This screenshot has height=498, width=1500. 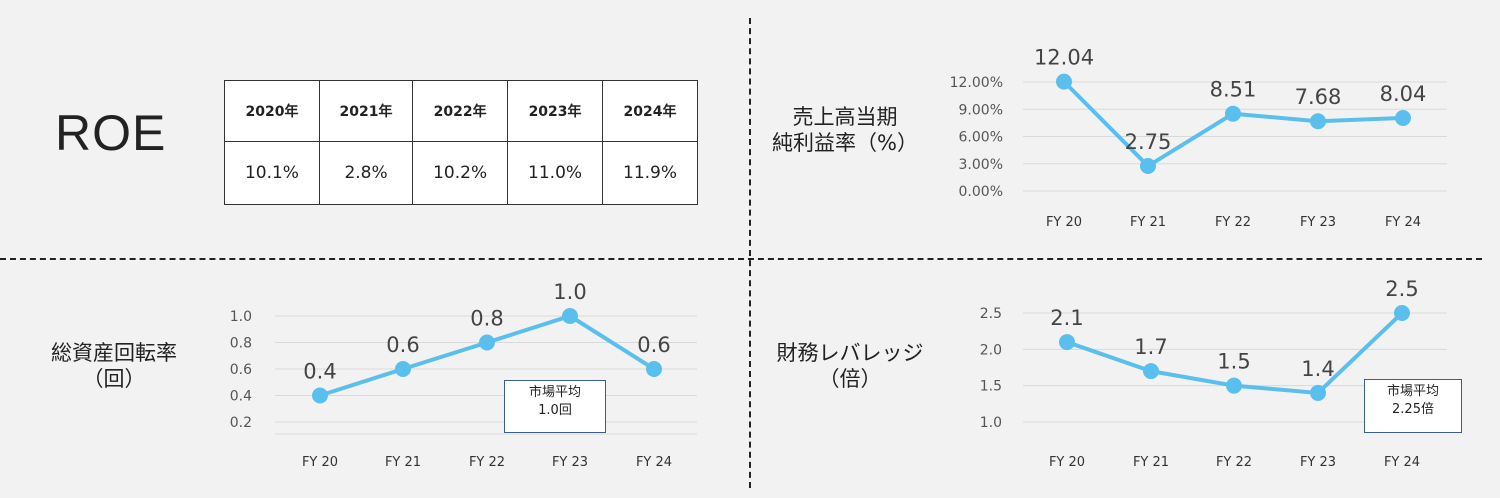 I want to click on turnover-market-average-note: 市場平均 1.0回, so click(x=555, y=406).